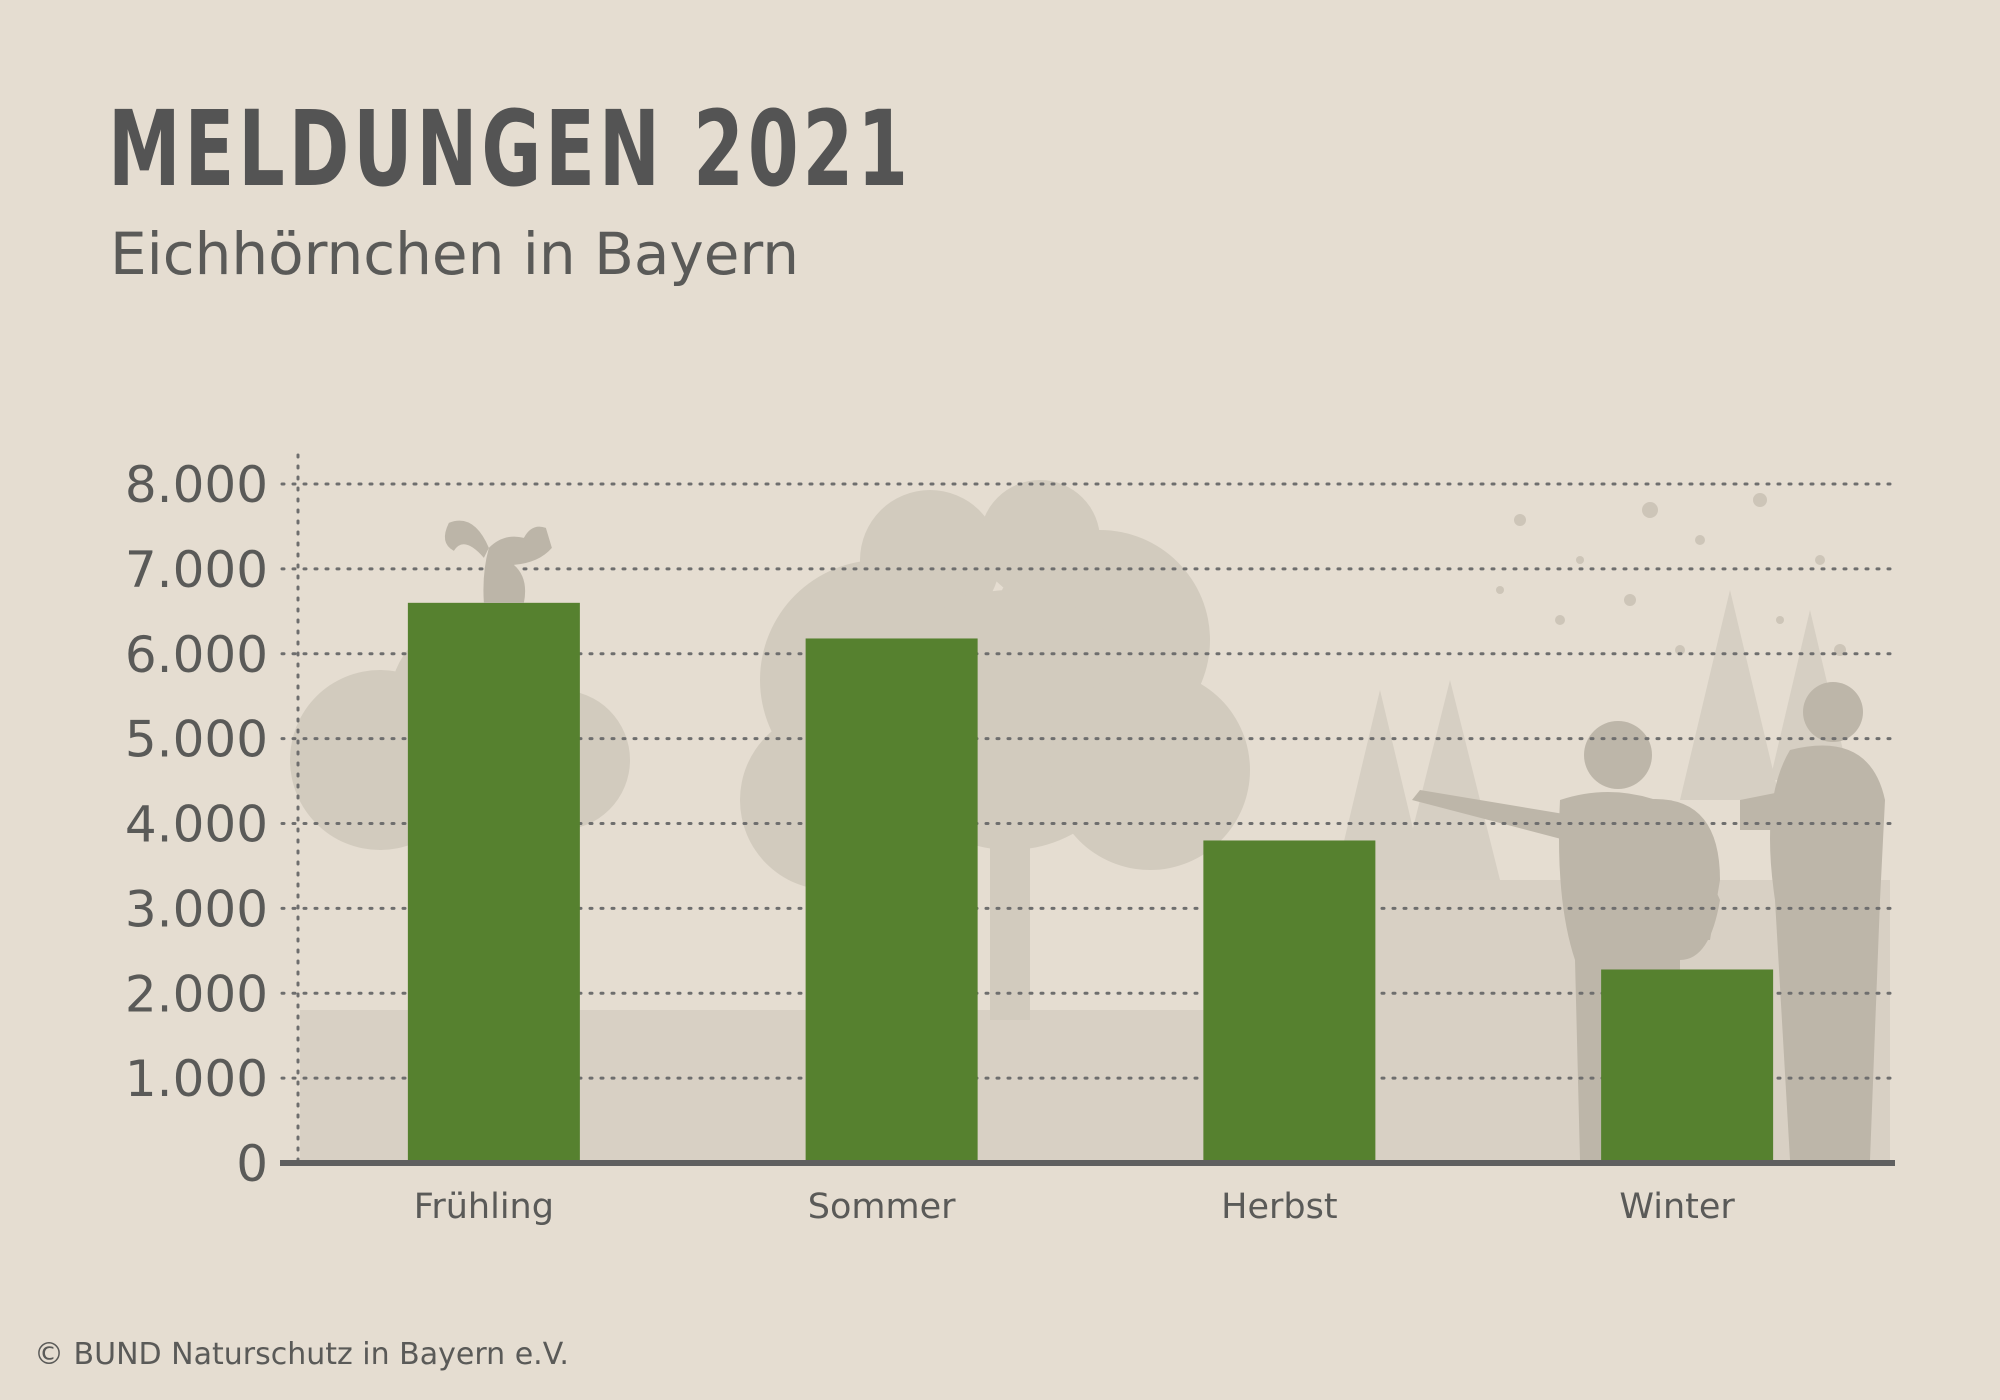  Describe the element at coordinates (196, 740) in the screenshot. I see `y-tick-label: 5.000` at that location.